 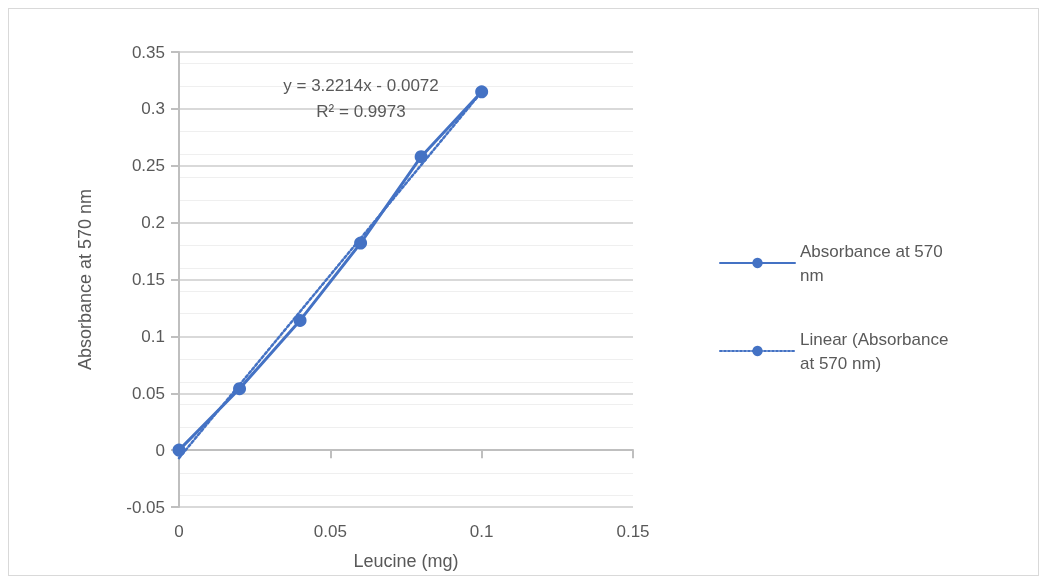 What do you see at coordinates (179, 531) in the screenshot?
I see `x-tick-label: 0` at bounding box center [179, 531].